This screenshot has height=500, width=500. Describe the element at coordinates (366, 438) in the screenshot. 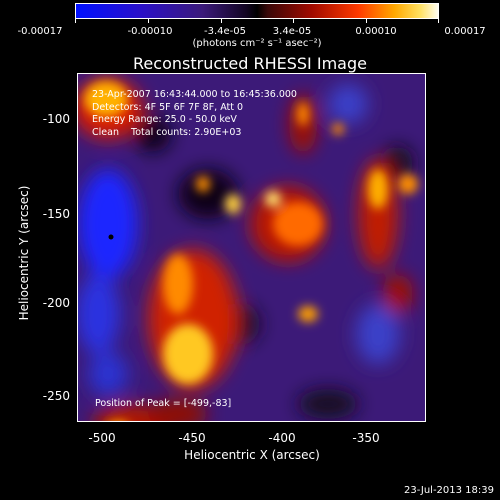

I see `x-tick-label: -350` at that location.